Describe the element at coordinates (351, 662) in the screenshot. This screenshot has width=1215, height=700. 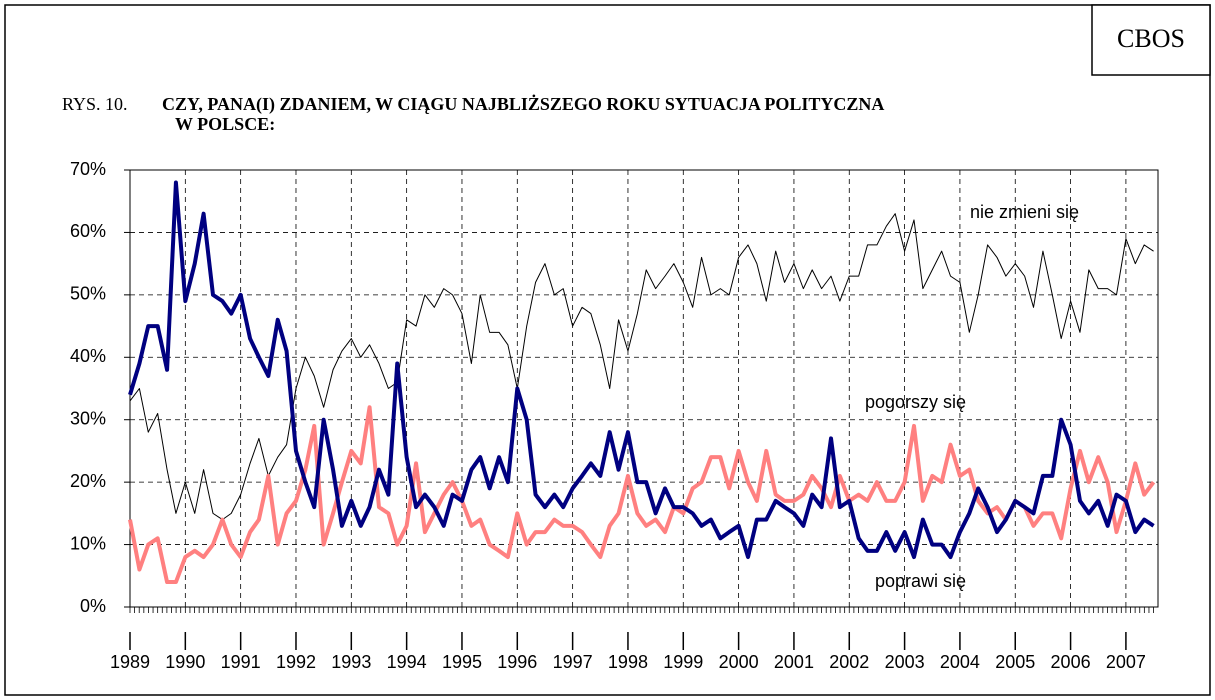
I see `x-tick-label: 1993` at that location.